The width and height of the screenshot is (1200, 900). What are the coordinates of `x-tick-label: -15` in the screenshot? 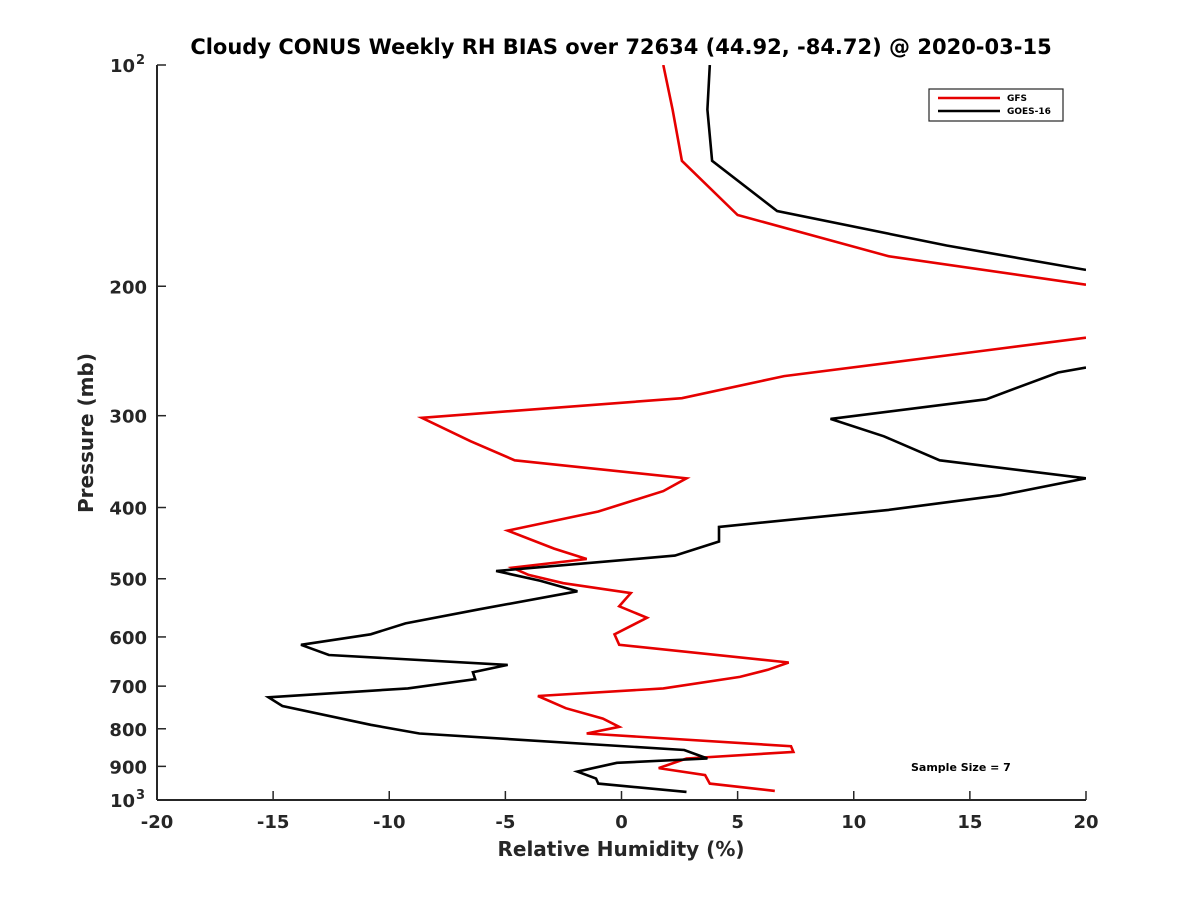 It's located at (273, 822).